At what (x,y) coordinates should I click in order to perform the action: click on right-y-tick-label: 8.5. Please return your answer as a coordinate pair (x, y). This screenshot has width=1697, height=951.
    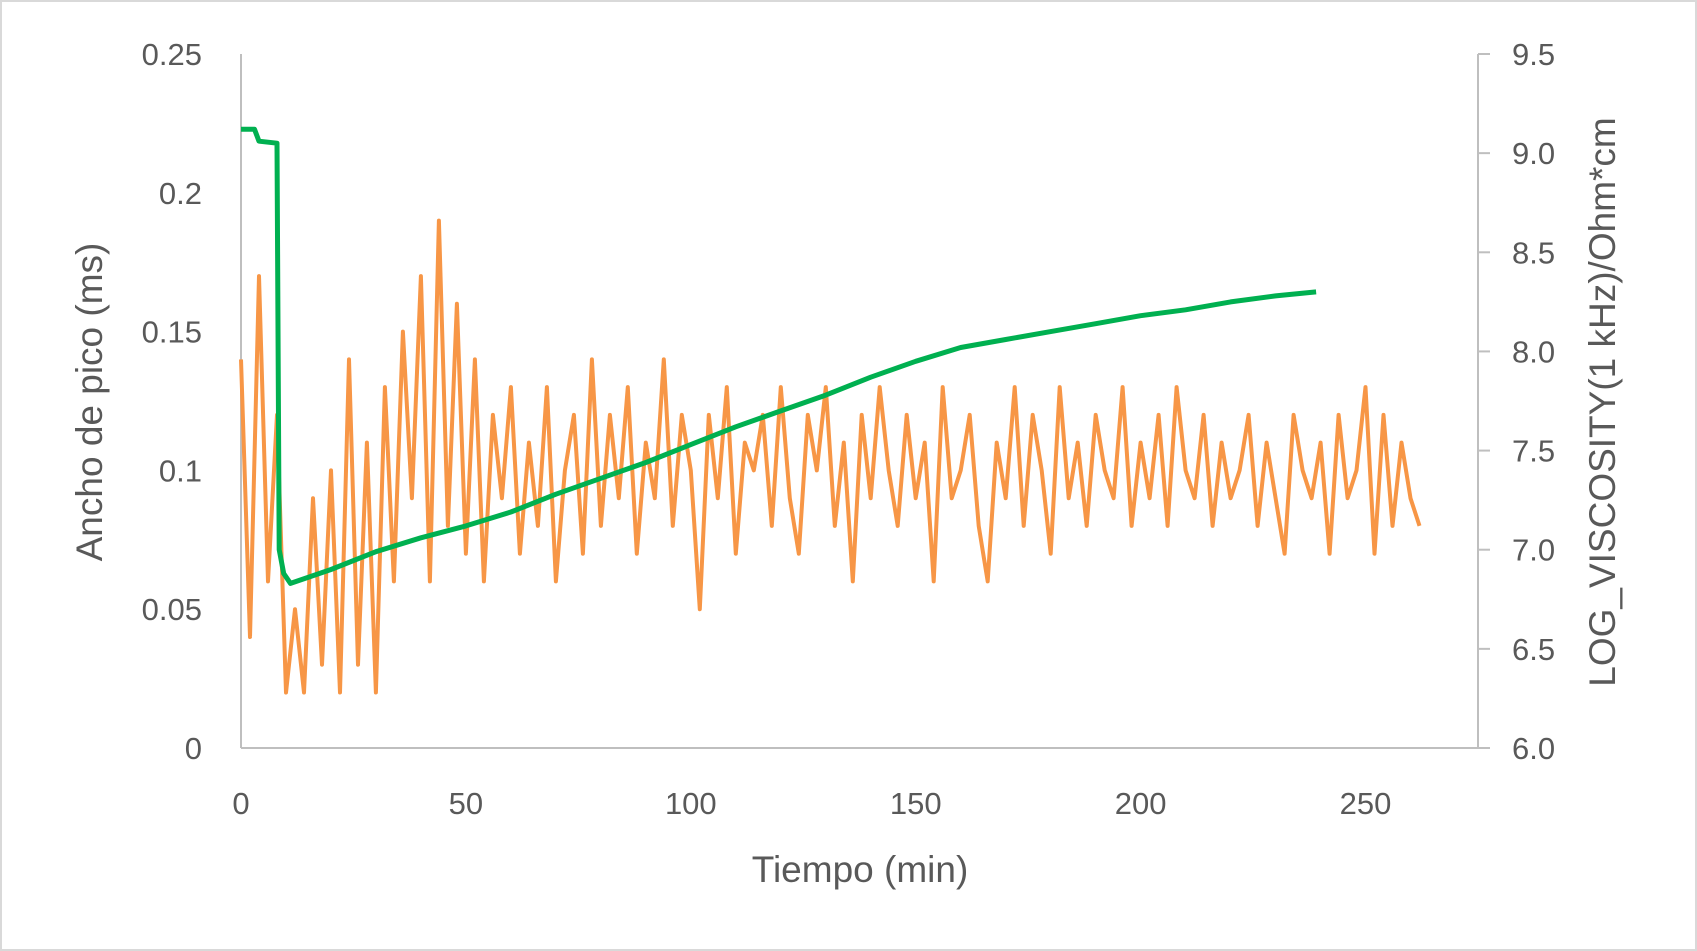
    Looking at the image, I should click on (1533, 252).